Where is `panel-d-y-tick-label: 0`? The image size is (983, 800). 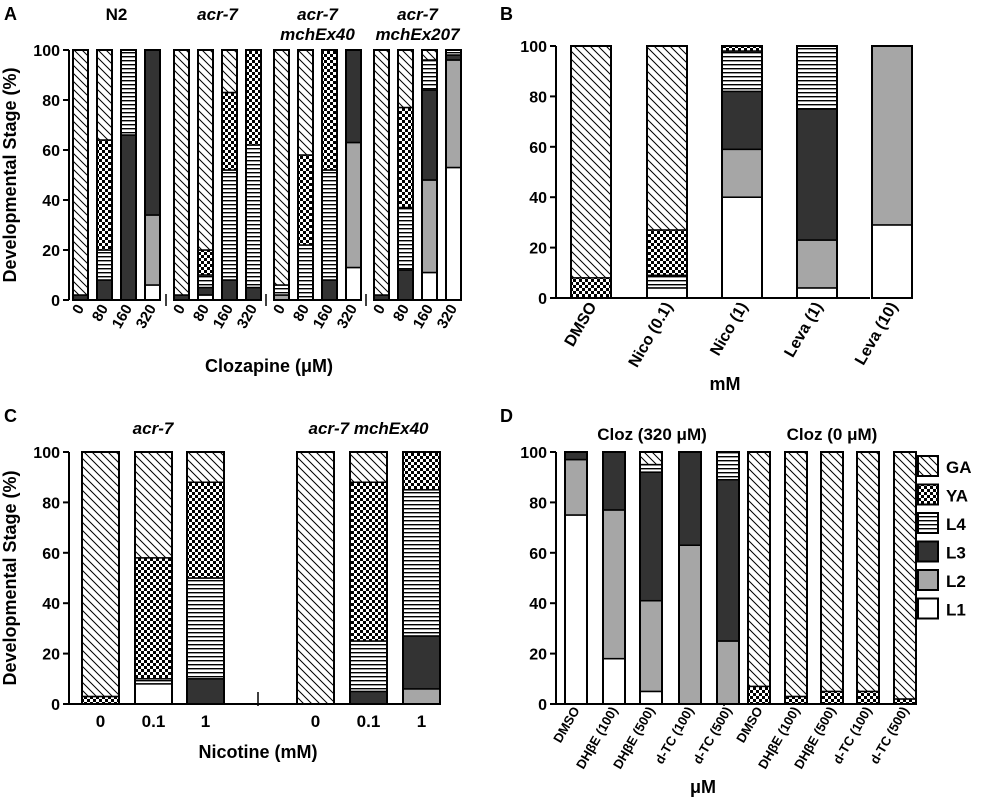
panel-d-y-tick-label: 0 is located at coordinates (542, 705).